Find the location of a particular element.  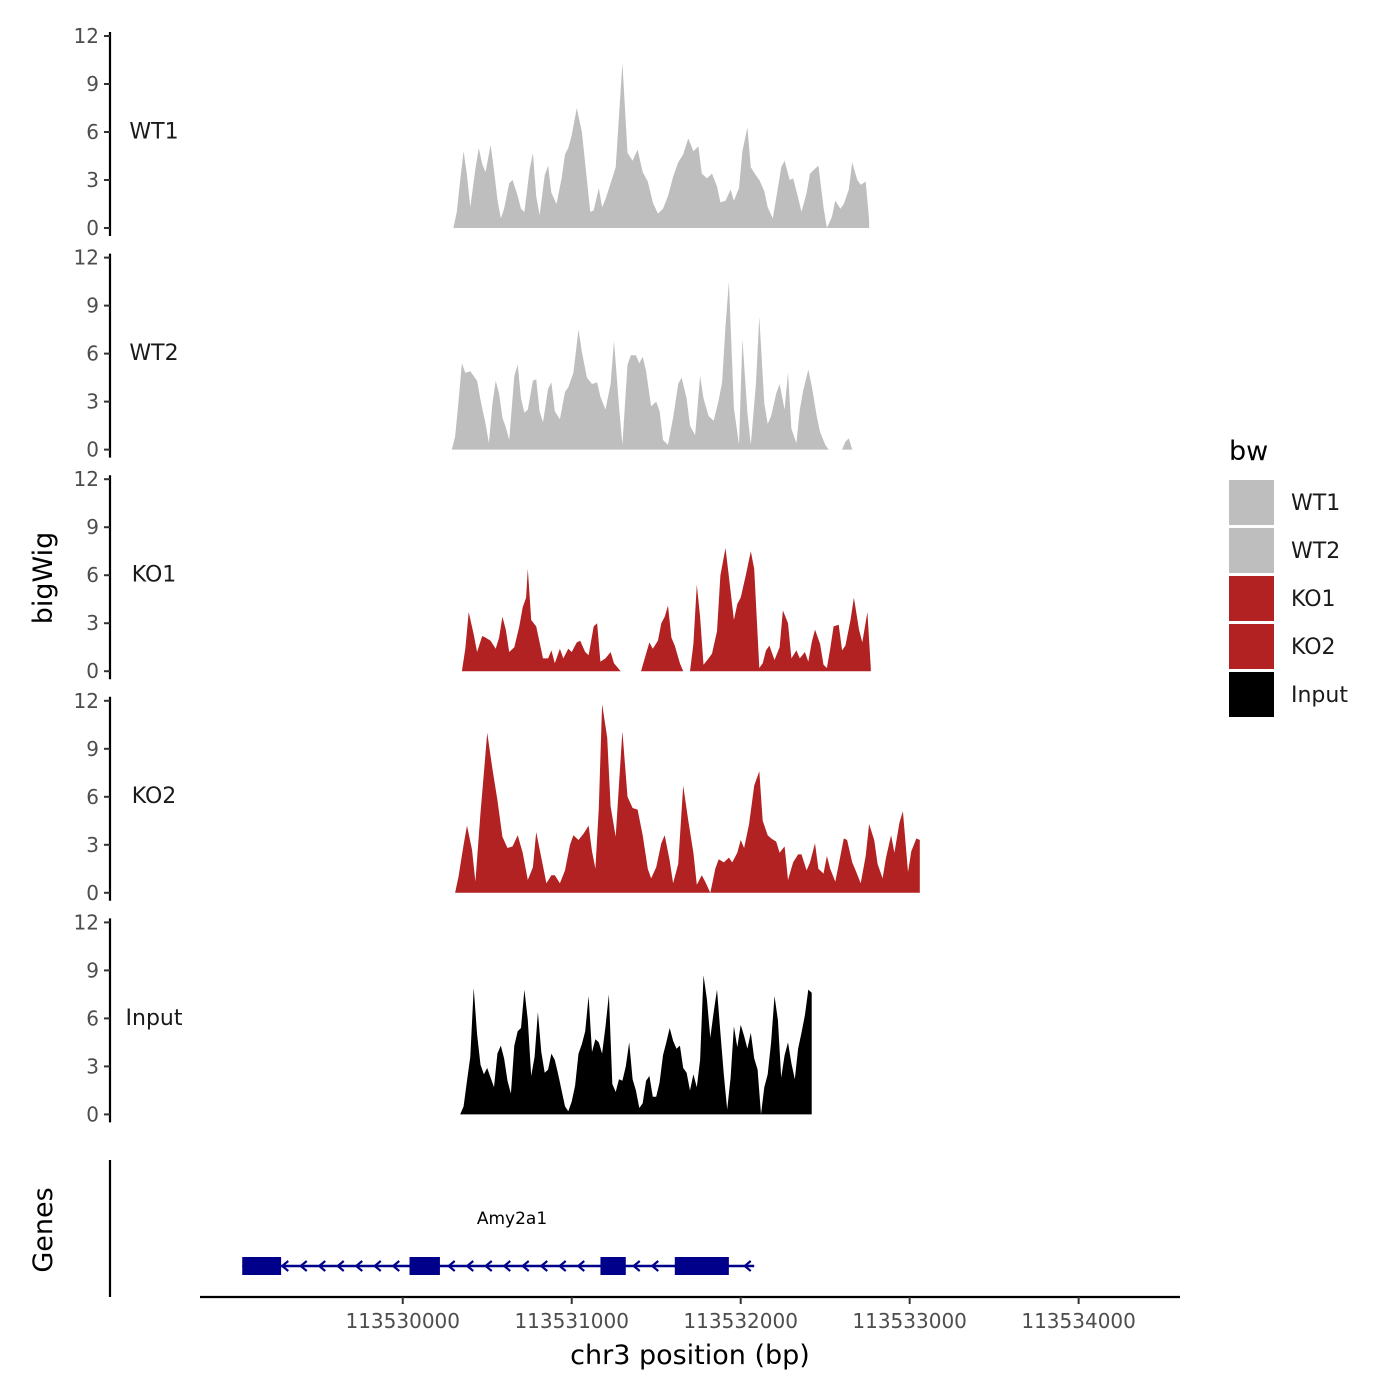

track-wt2: 0 3 6 9 12 WT2 is located at coordinates (463, 354).